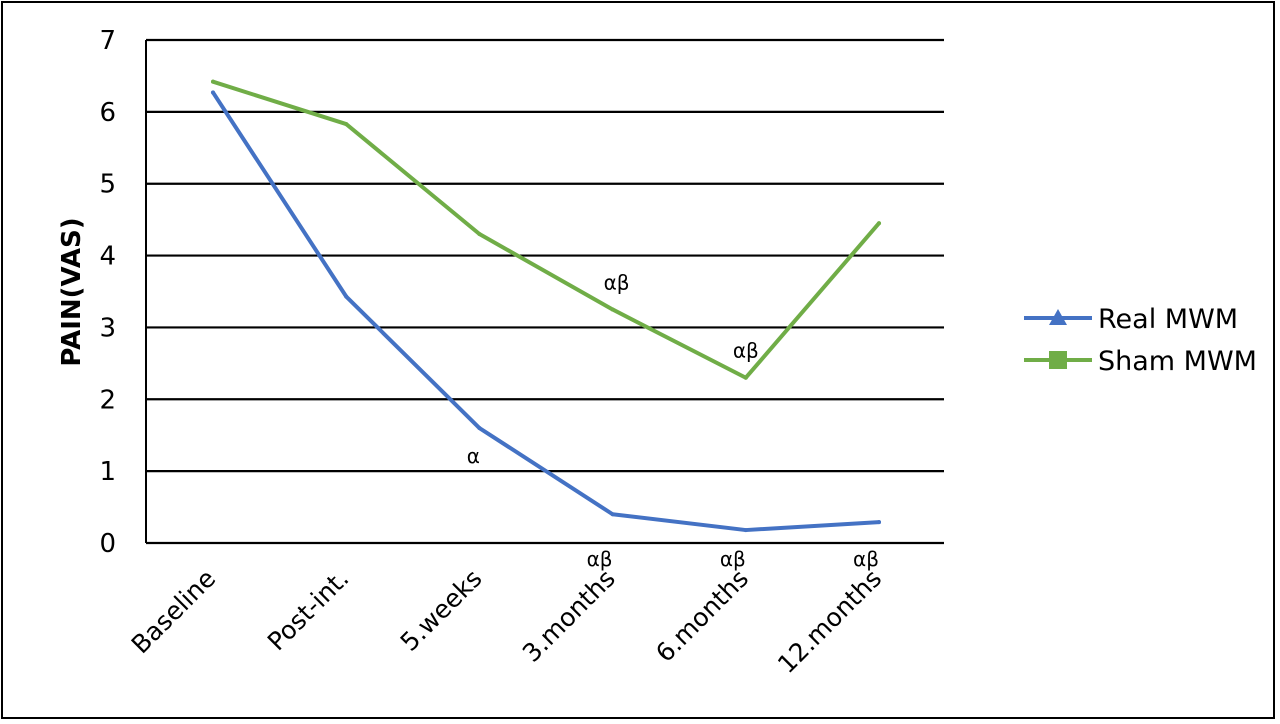 The height and width of the screenshot is (724, 1280). What do you see at coordinates (1058, 360) in the screenshot?
I see `square-marker-icon` at bounding box center [1058, 360].